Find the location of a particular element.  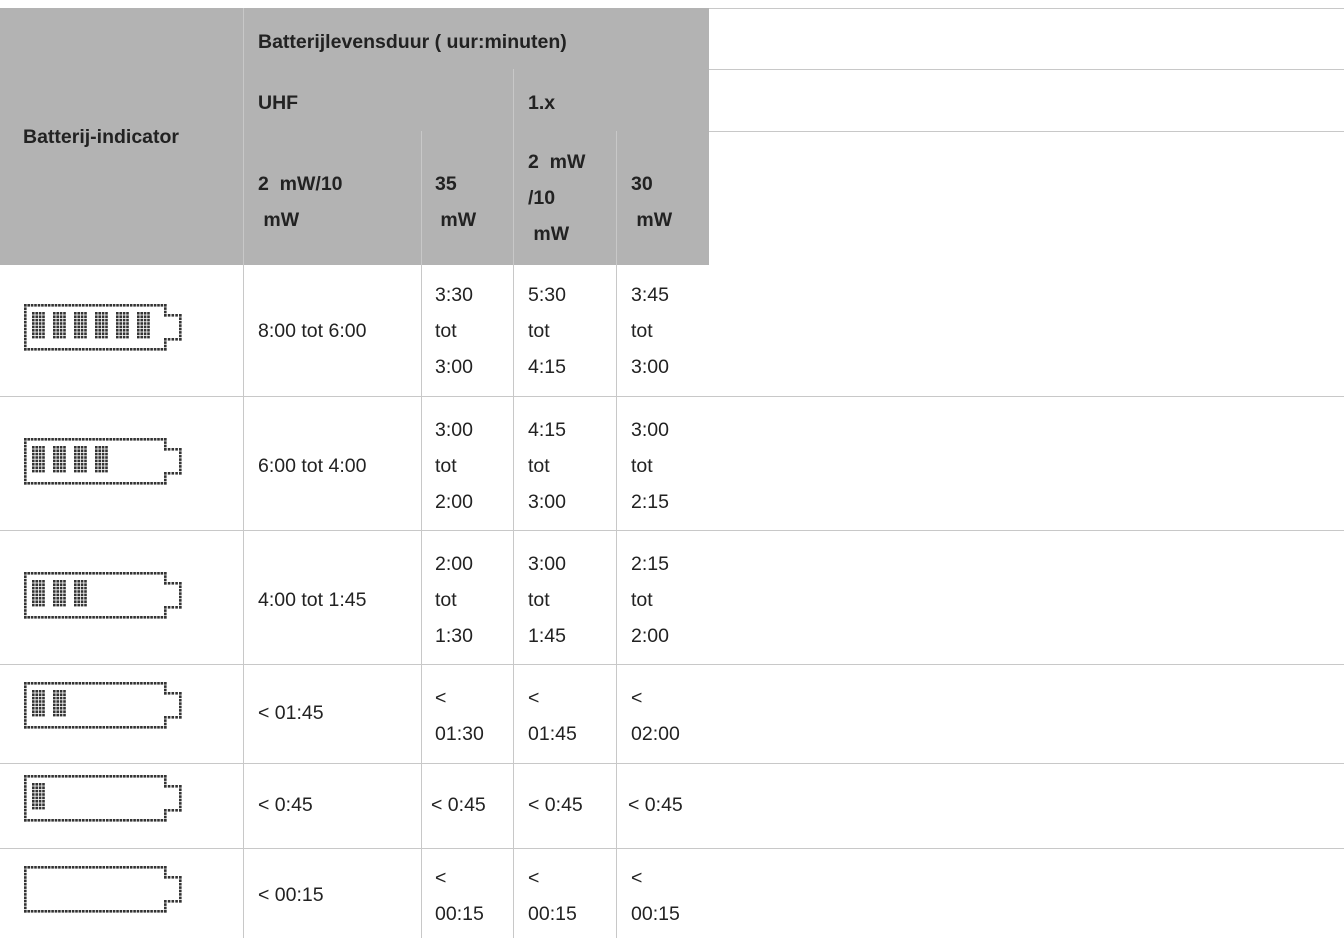

battery-icon-empty is located at coordinates (103, 890).